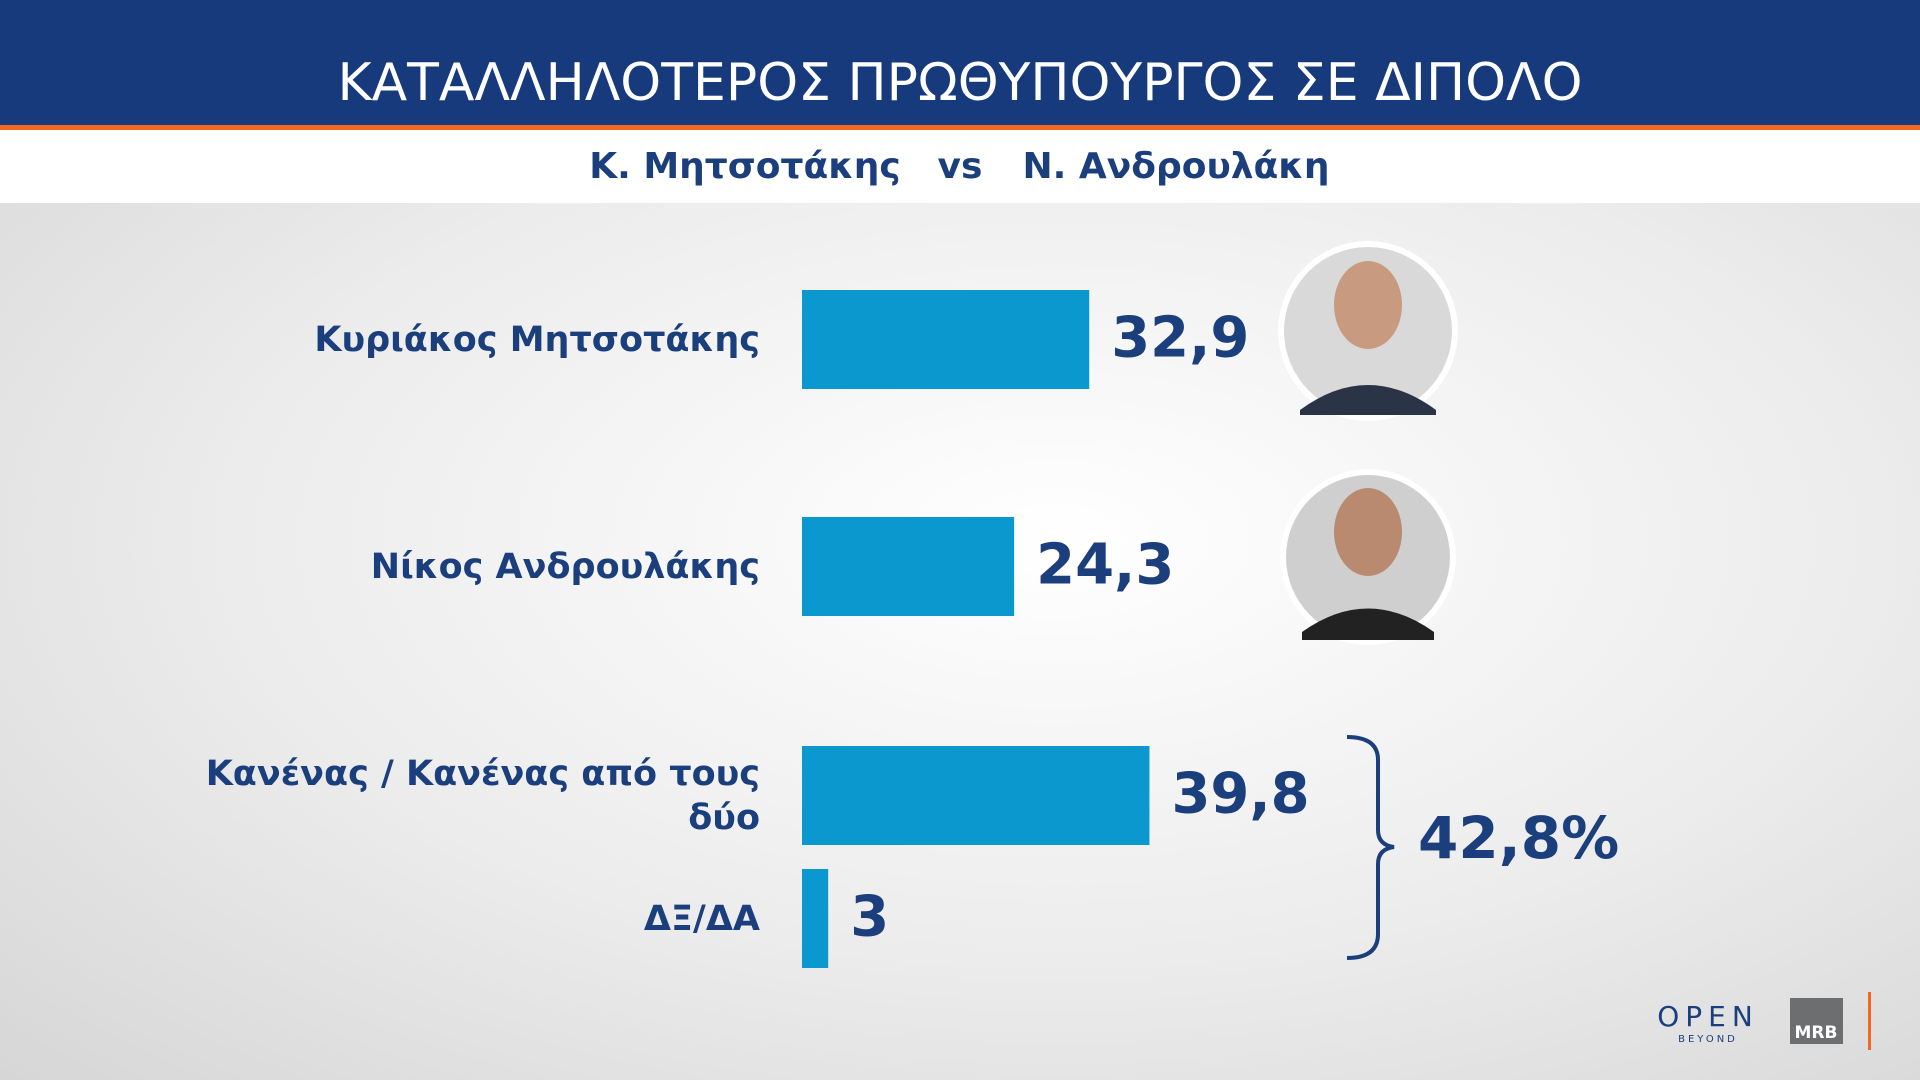  I want to click on logo-box, so click(1816, 1021).